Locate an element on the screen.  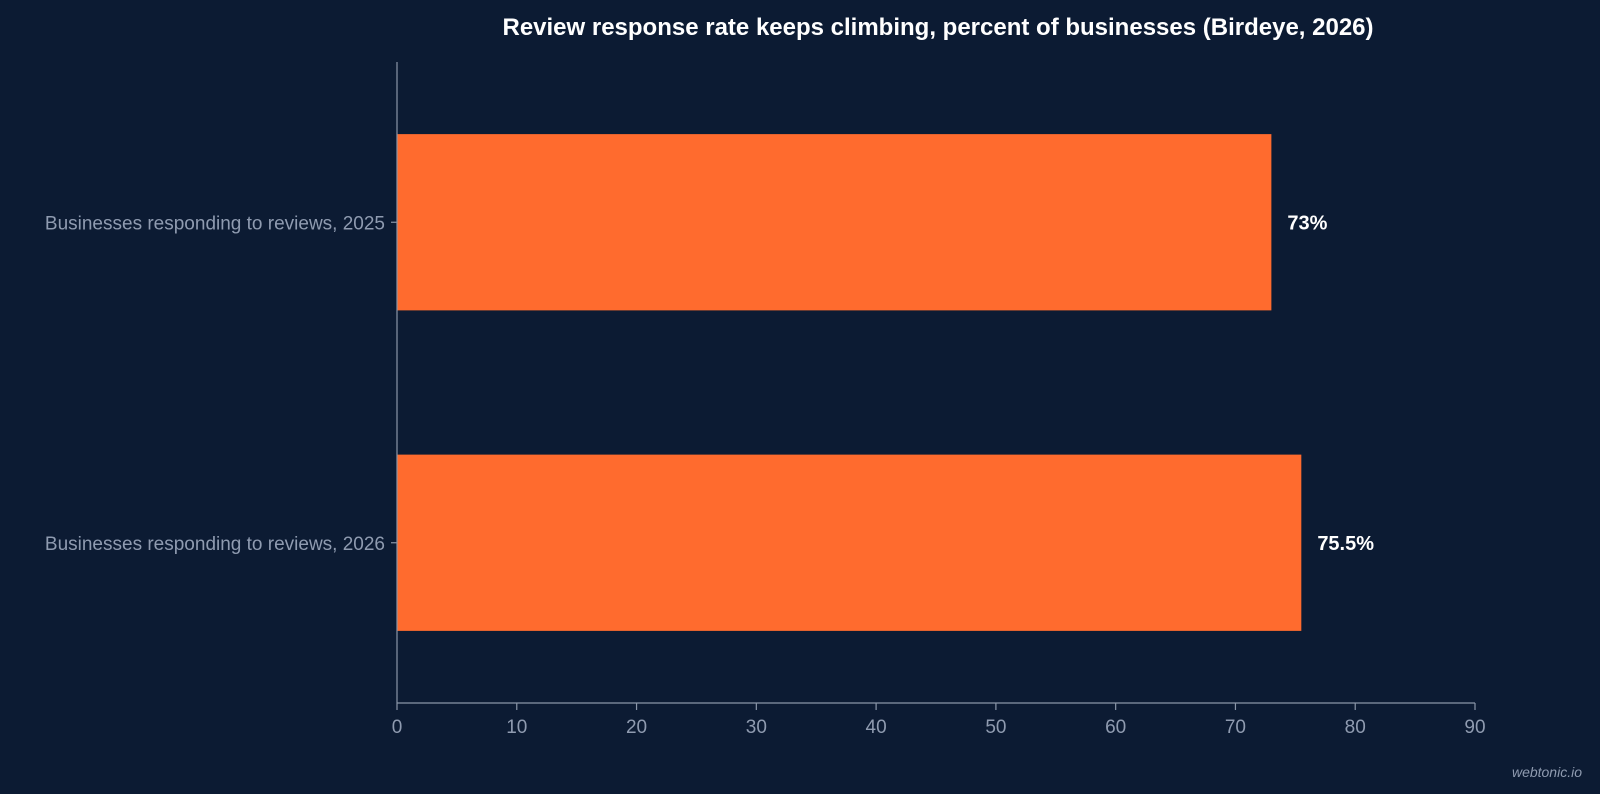
category-label-1: Businesses responding to reviews, 2025 is located at coordinates (215, 223).